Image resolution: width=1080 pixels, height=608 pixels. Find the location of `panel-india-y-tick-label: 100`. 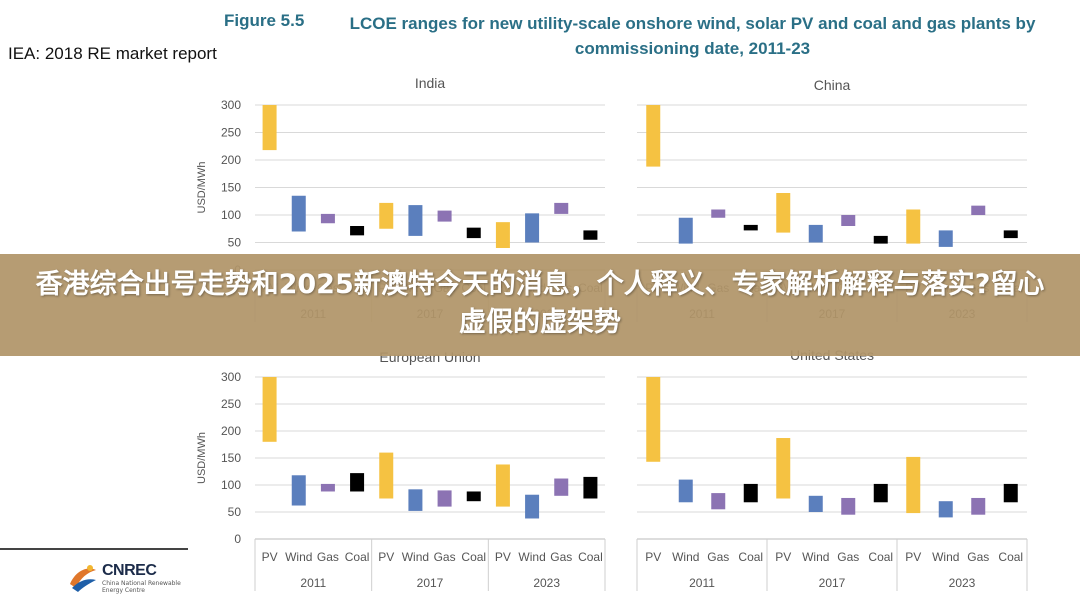

panel-india-y-tick-label: 100 is located at coordinates (231, 215).